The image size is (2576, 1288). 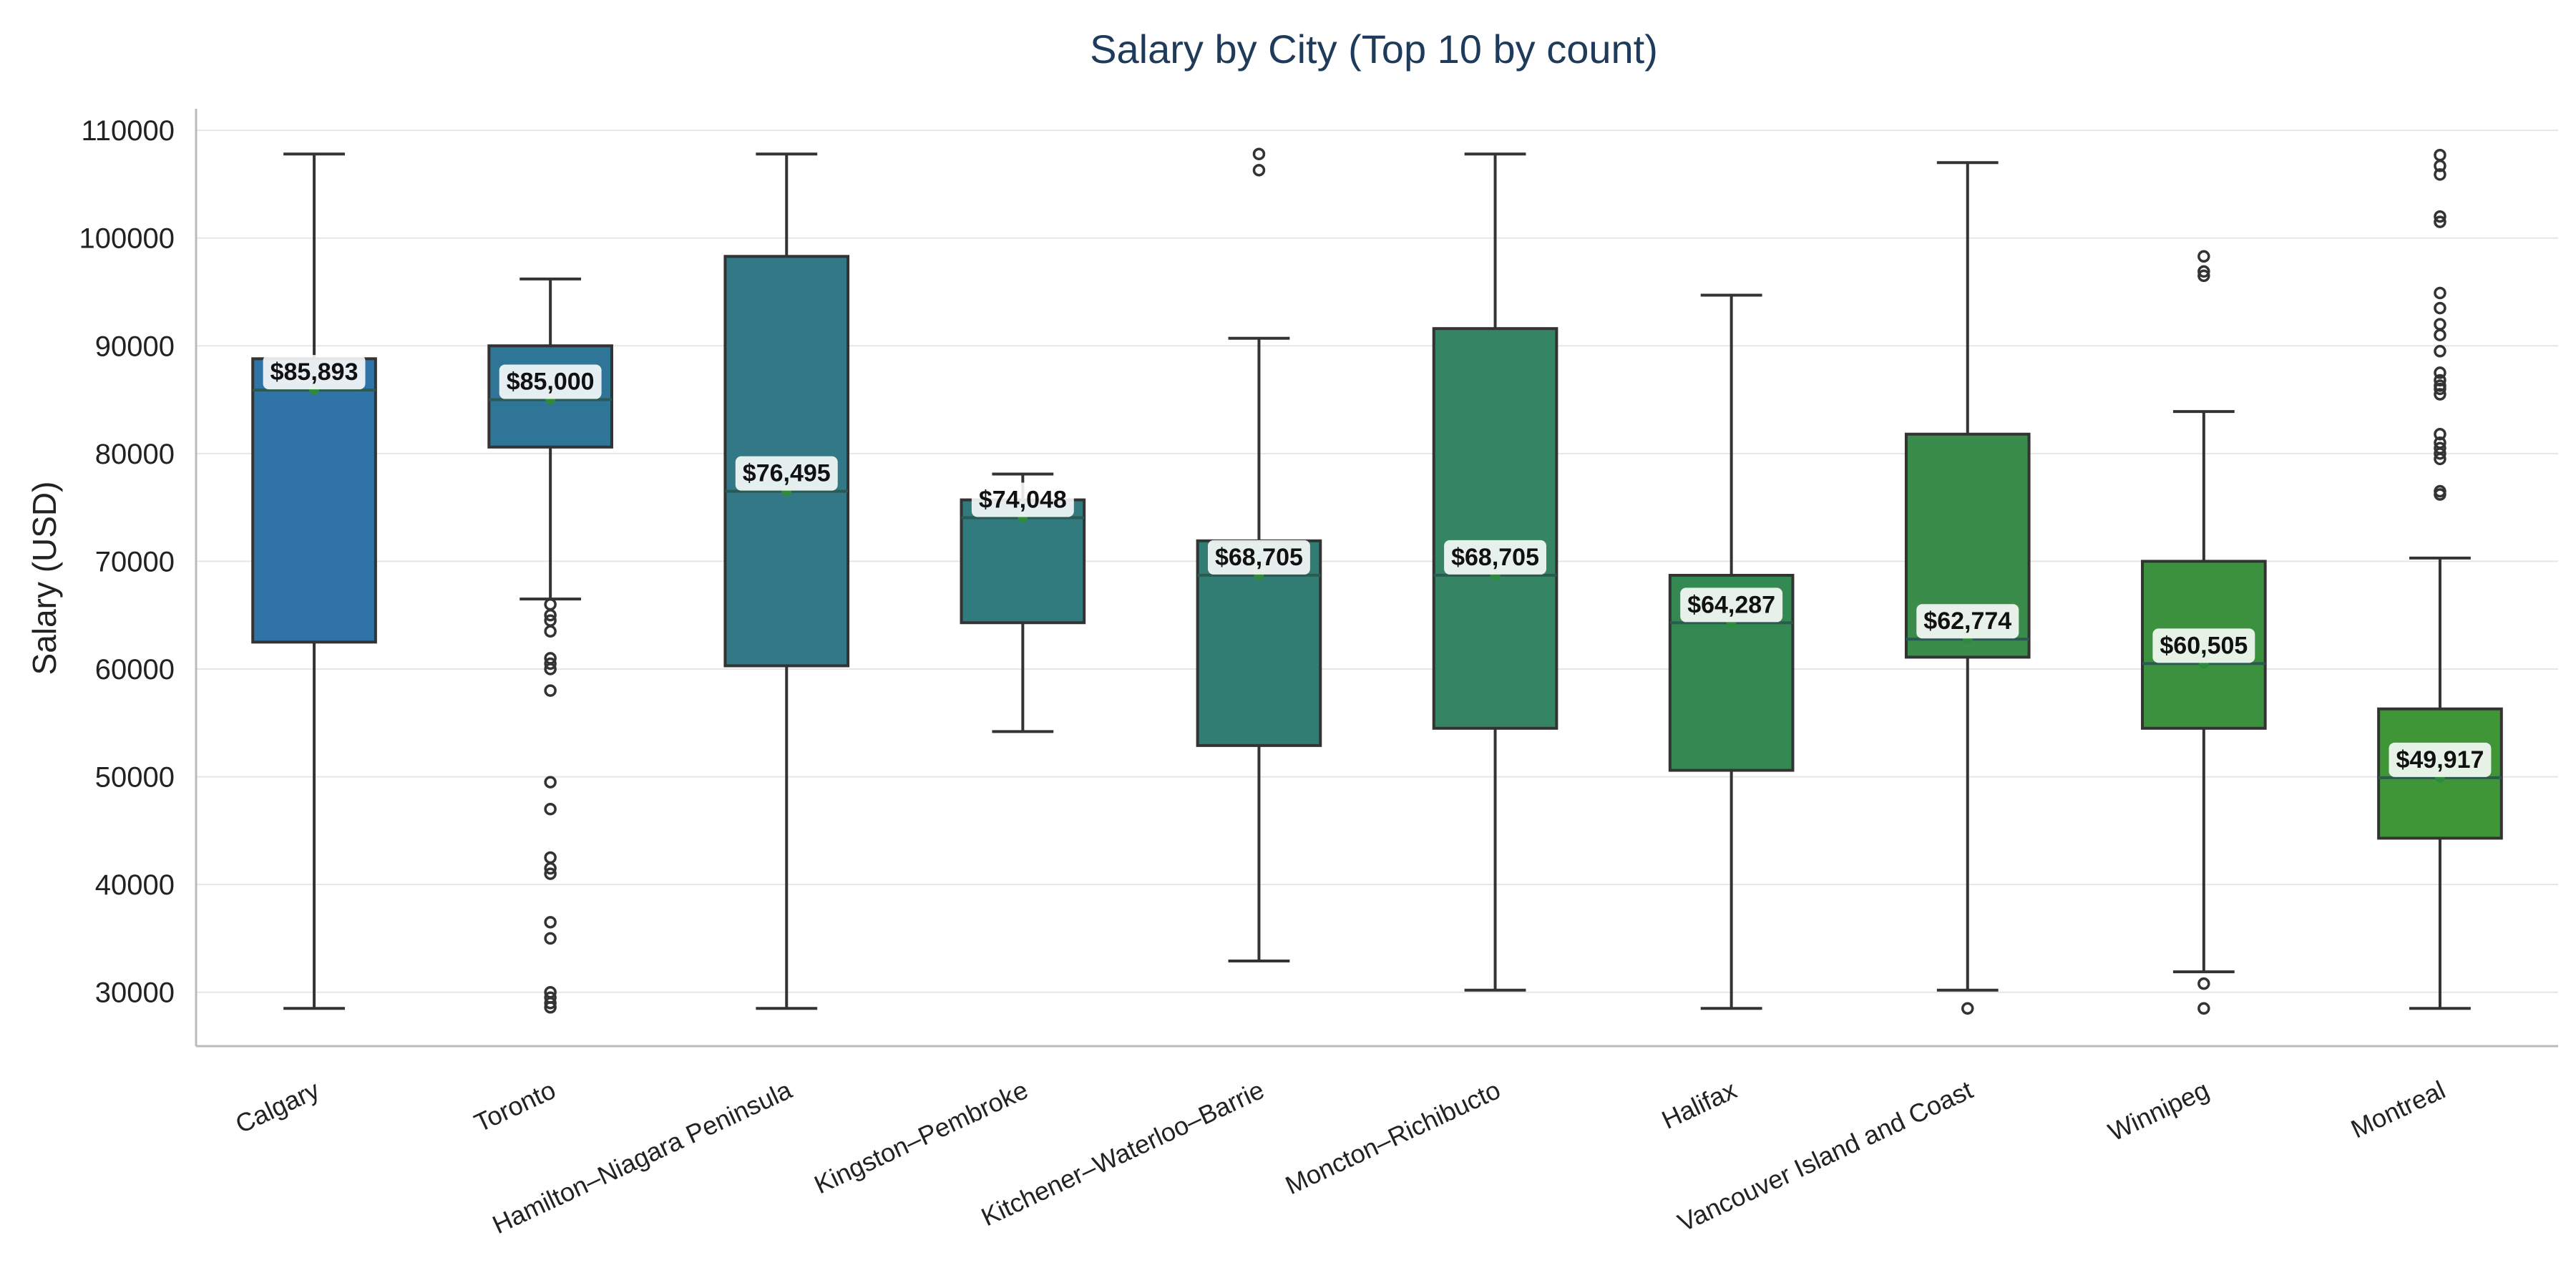 I want to click on y-tick-label: 80000, so click(x=135, y=454).